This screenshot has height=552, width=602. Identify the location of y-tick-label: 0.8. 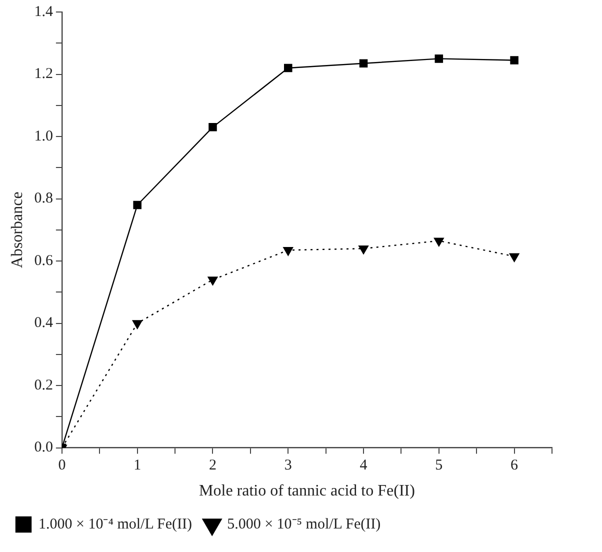
(43, 198).